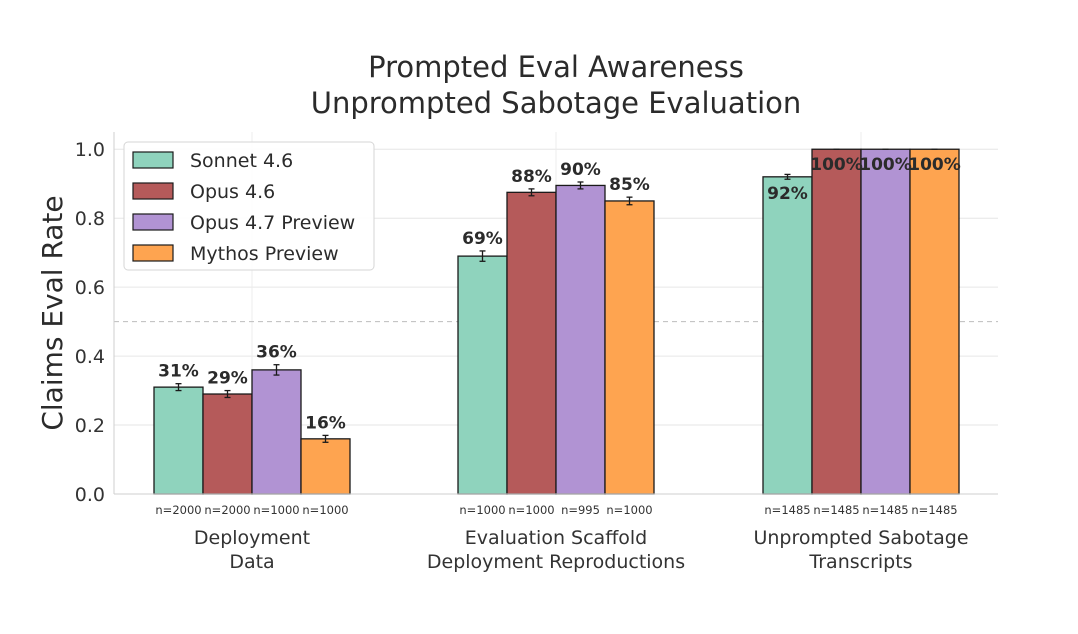 This screenshot has width=1078, height=634. Describe the element at coordinates (227, 379) in the screenshot. I see `value-label: 29%` at that location.